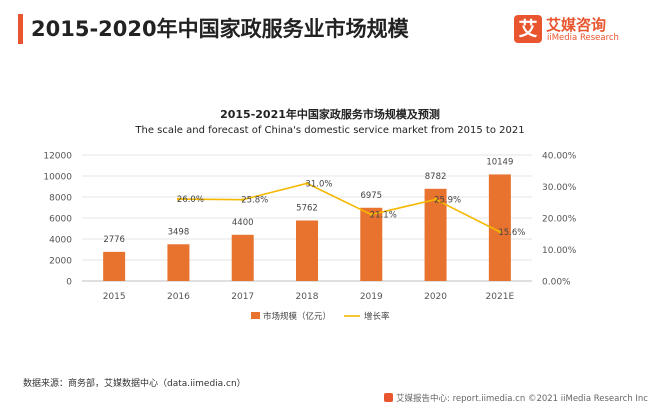 The height and width of the screenshot is (410, 660). What do you see at coordinates (383, 216) in the screenshot?
I see `growth-rate-label: 21.1%` at bounding box center [383, 216].